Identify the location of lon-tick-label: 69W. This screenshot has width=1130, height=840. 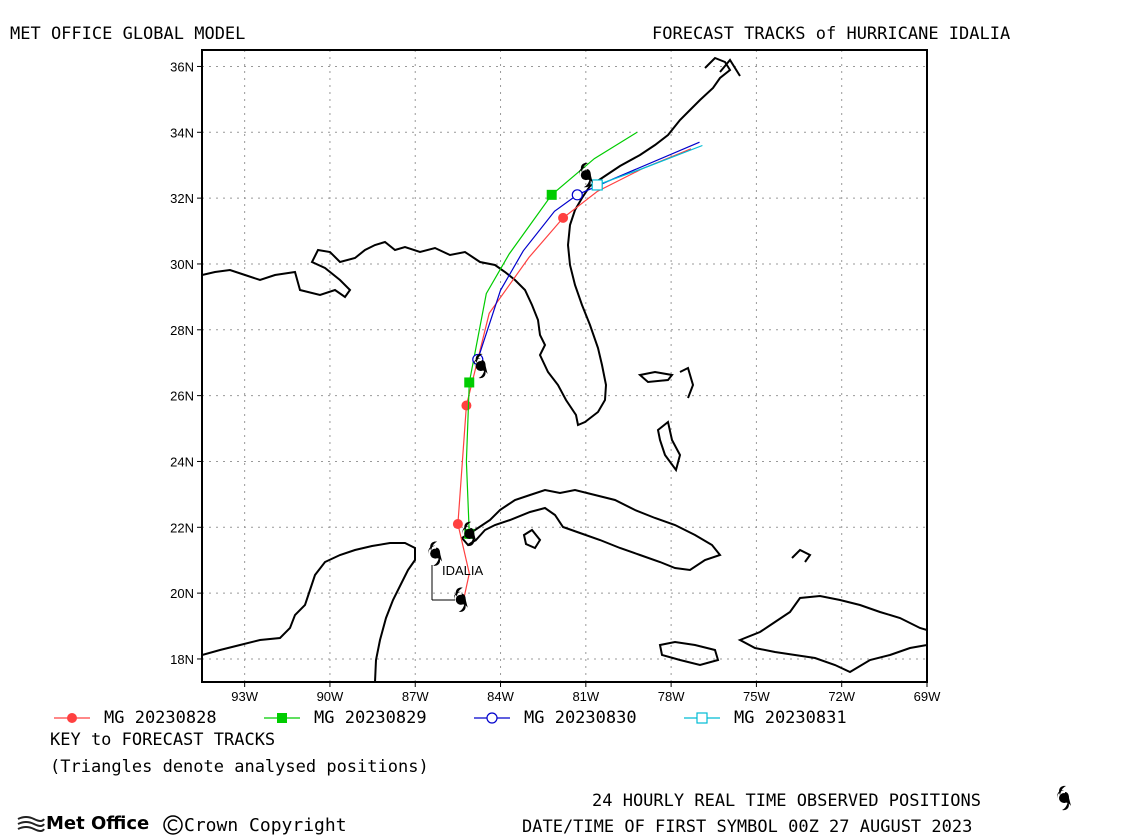
(927, 696).